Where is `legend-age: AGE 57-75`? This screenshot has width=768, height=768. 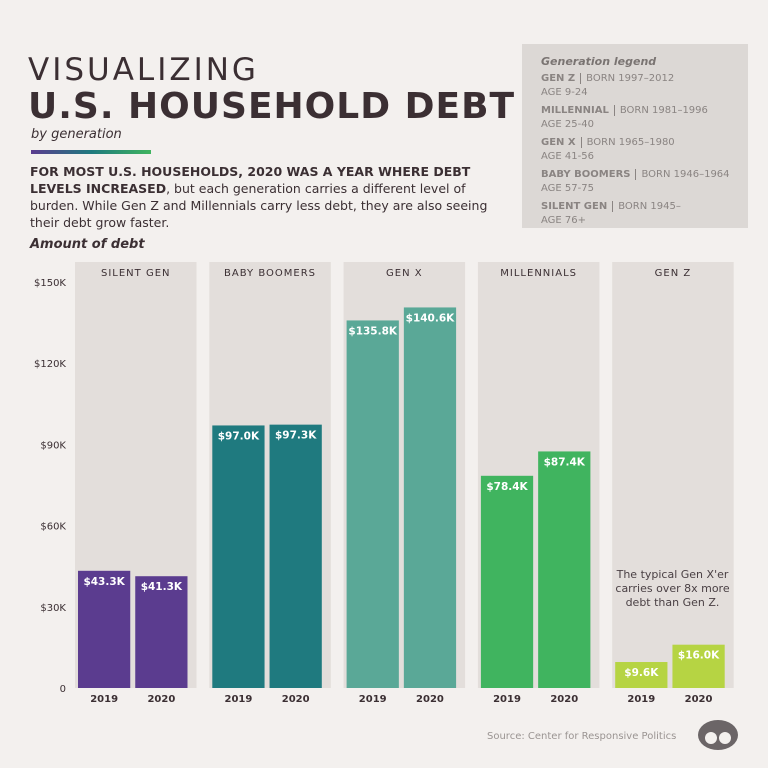
legend-age: AGE 57-75 is located at coordinates (567, 188).